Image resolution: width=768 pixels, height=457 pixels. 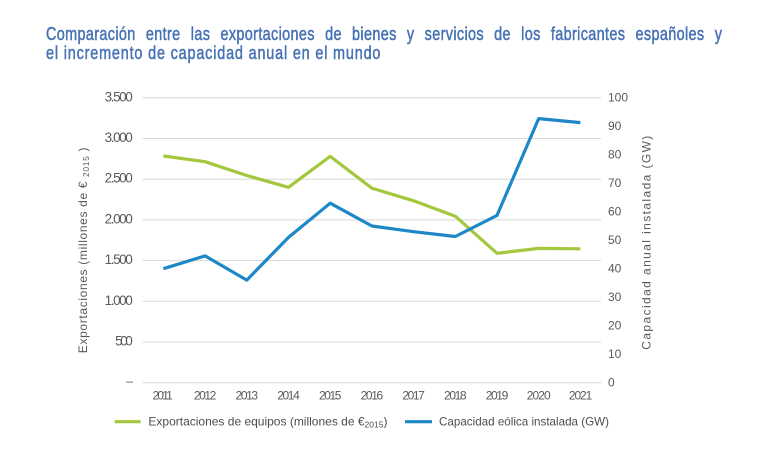 What do you see at coordinates (205, 396) in the screenshot?
I see `svg-text: 2012` at bounding box center [205, 396].